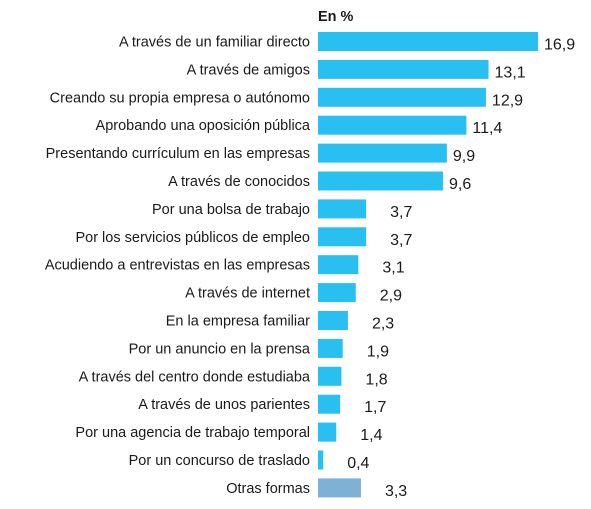  Describe the element at coordinates (248, 70) in the screenshot. I see `category-label: A través de amigos` at that location.